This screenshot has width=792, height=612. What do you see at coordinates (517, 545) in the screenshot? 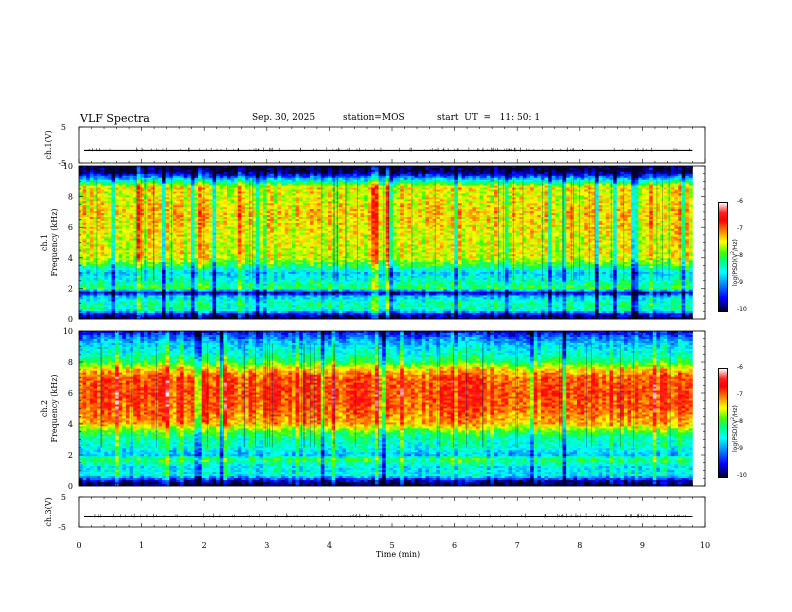
I see `time-tick-label: 7` at bounding box center [517, 545].